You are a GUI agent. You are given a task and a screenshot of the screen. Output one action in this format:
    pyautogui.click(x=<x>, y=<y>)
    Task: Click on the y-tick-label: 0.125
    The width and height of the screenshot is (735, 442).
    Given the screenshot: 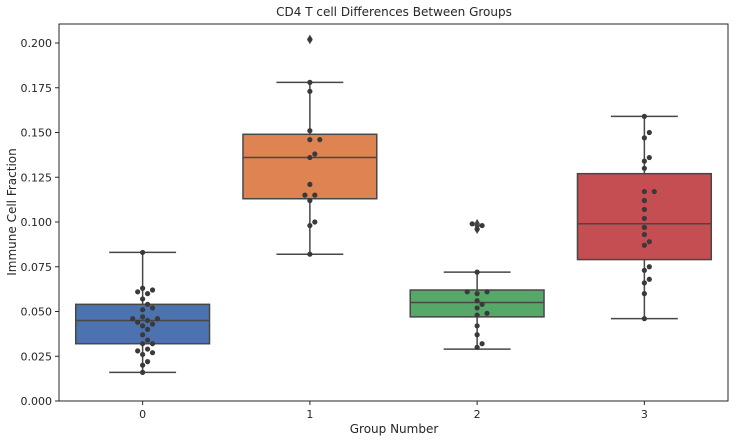 What is the action you would take?
    pyautogui.click(x=37, y=177)
    